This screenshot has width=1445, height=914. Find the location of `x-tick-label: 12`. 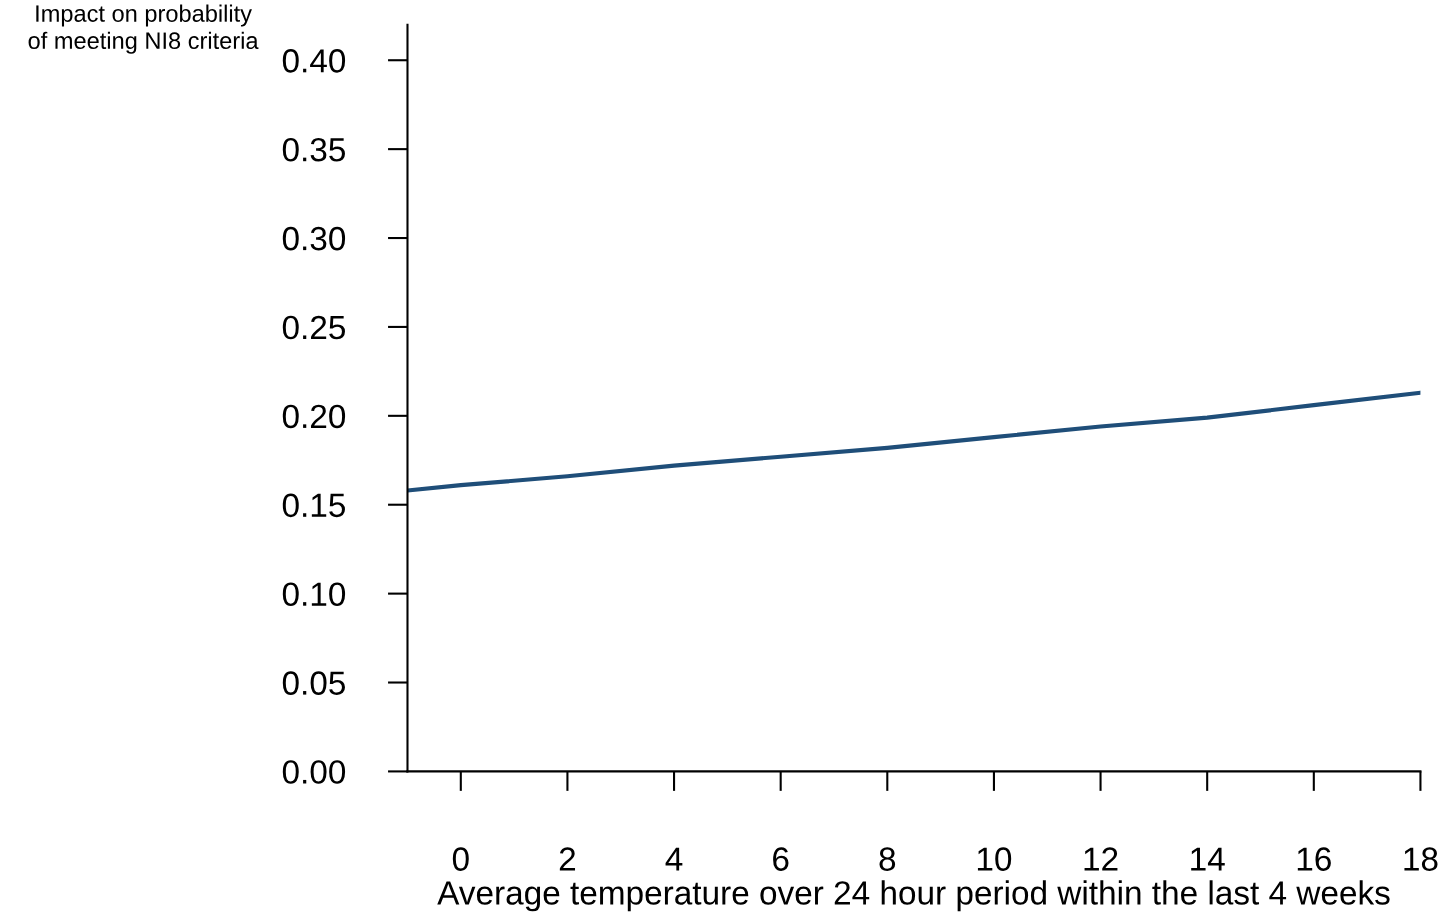

x-tick-label: 12 is located at coordinates (1101, 859).